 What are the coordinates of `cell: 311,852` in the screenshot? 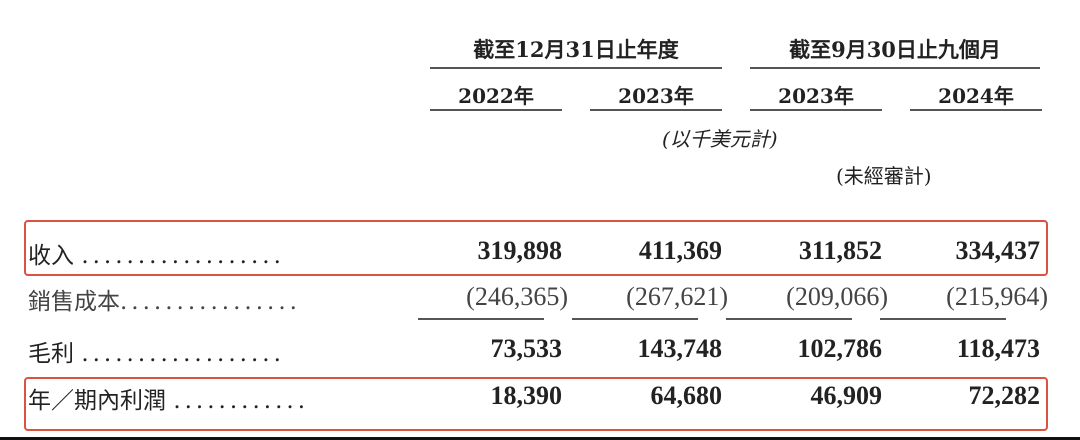 It's located at (840, 250).